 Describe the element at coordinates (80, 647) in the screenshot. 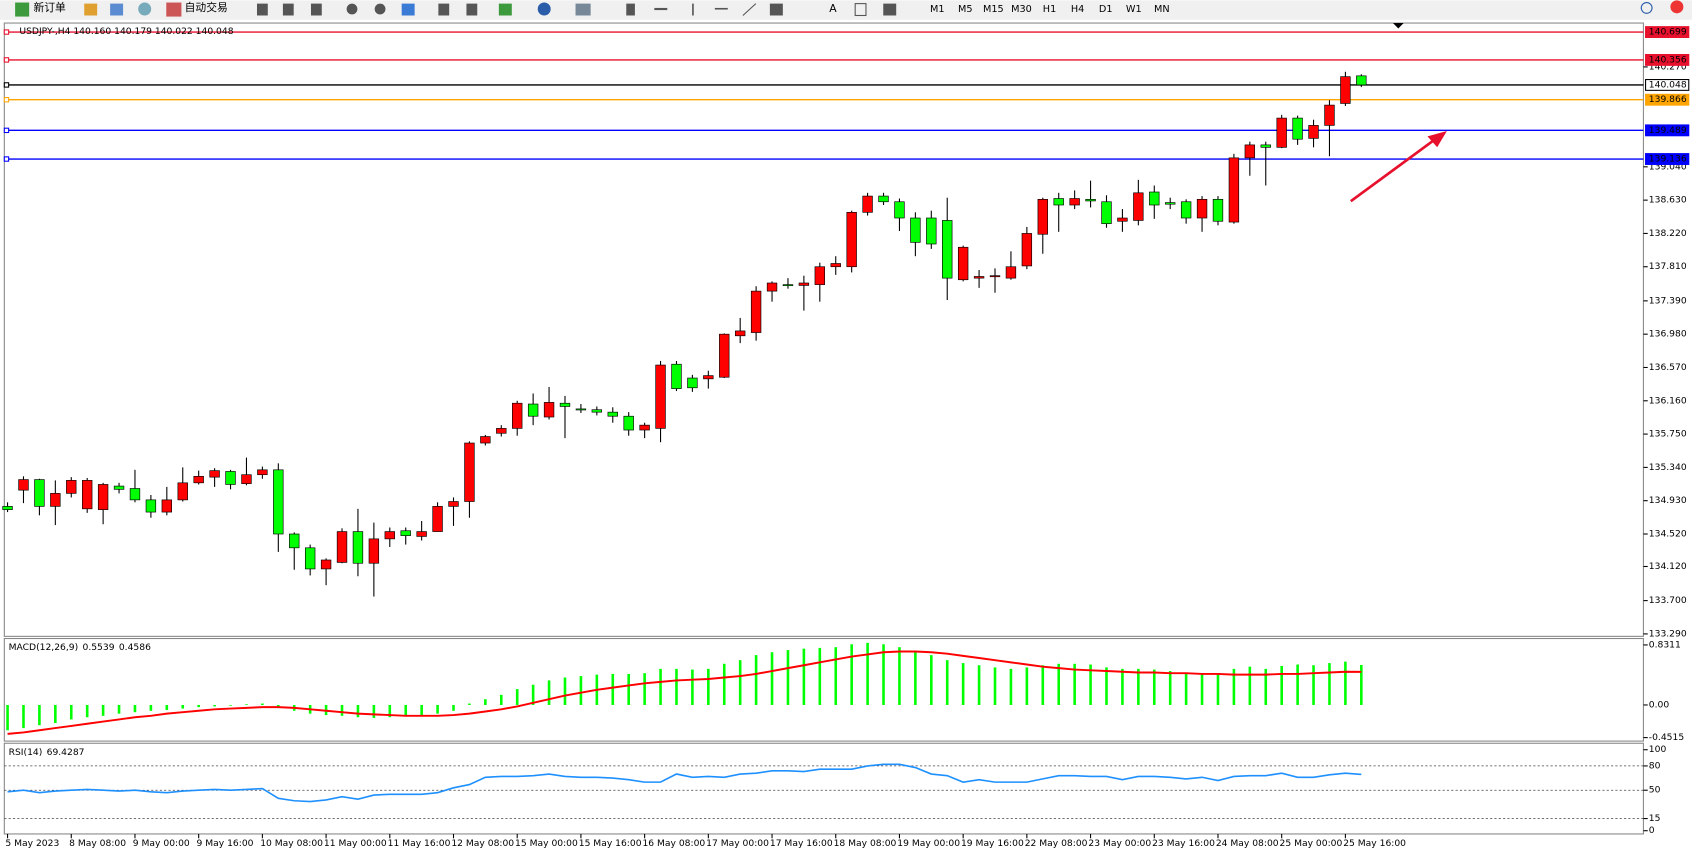

I see `macd-title: MACD(12,26,9) 0.5539 0.4586` at that location.